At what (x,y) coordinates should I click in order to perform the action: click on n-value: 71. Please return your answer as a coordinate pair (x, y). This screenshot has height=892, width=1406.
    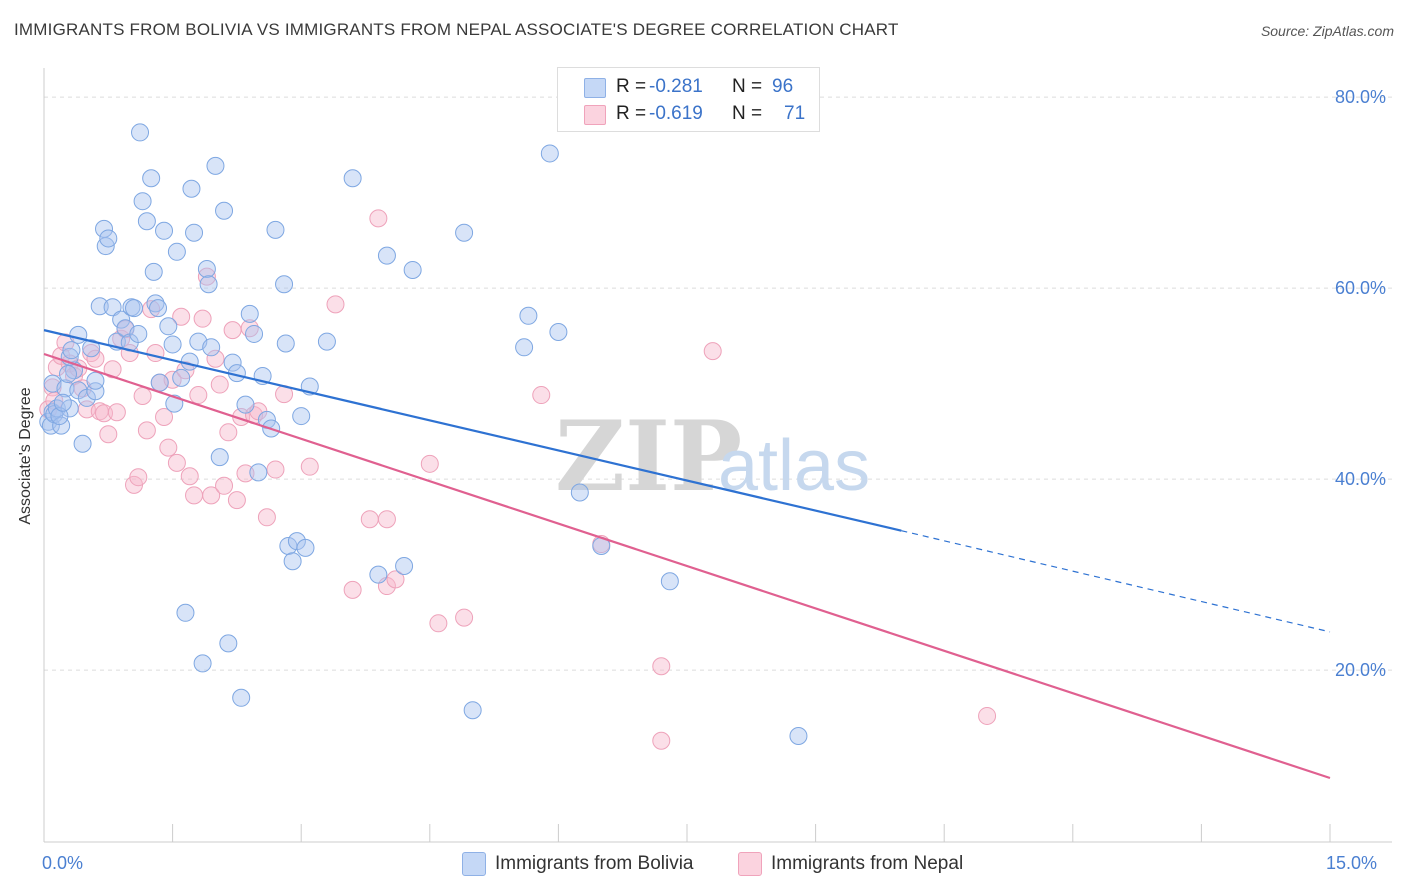
    Looking at the image, I should click on (795, 113).